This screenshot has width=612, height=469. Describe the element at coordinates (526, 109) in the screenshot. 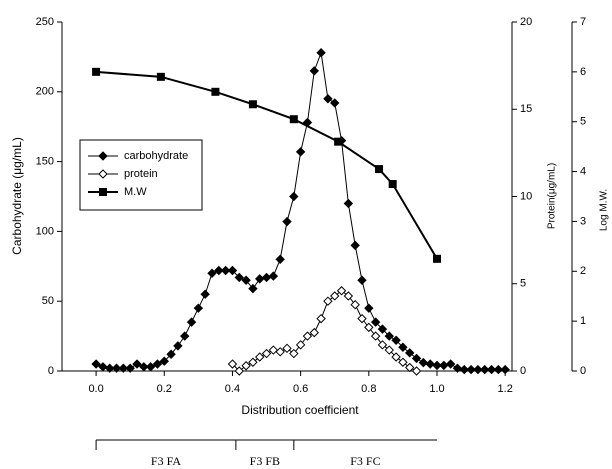

I see `y2-tick-label: 15` at that location.